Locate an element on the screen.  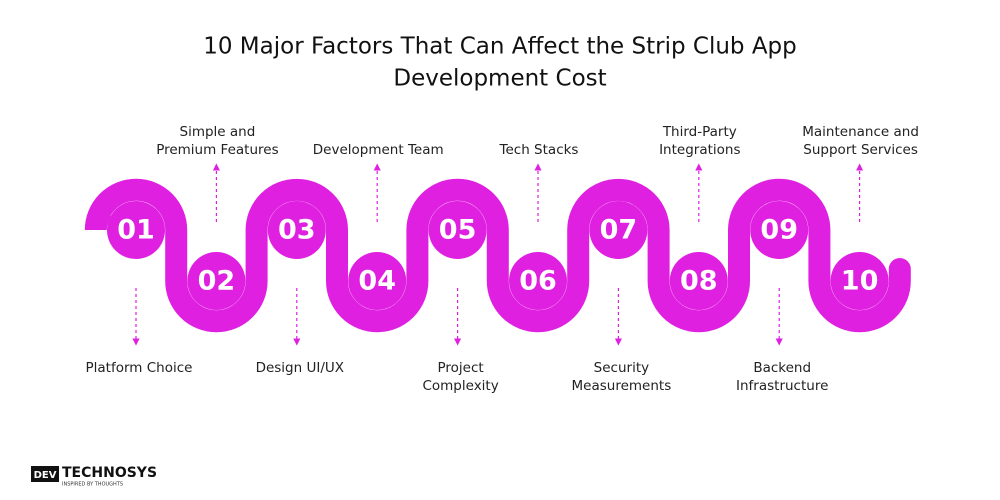
logo-name: TECHNOSYS is located at coordinates (109, 473).